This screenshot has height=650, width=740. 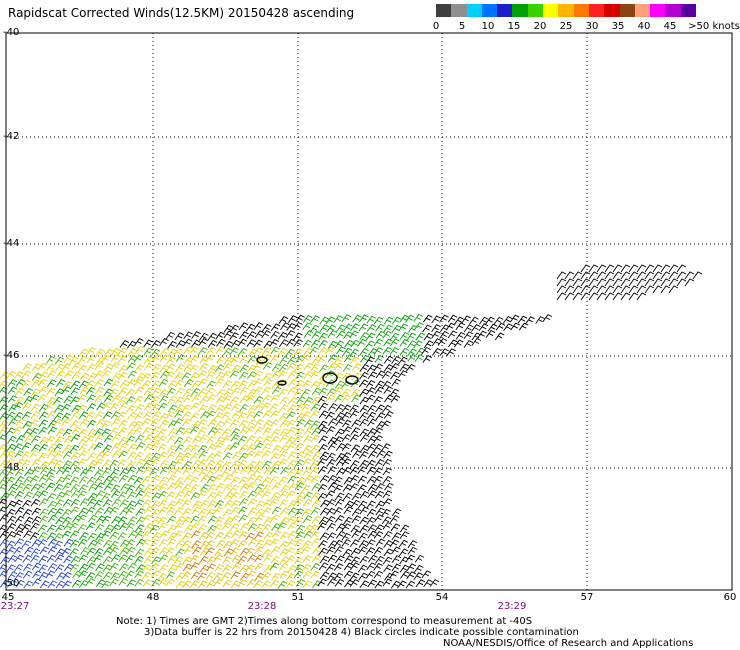 I want to click on contamination-circle, so click(x=330, y=378).